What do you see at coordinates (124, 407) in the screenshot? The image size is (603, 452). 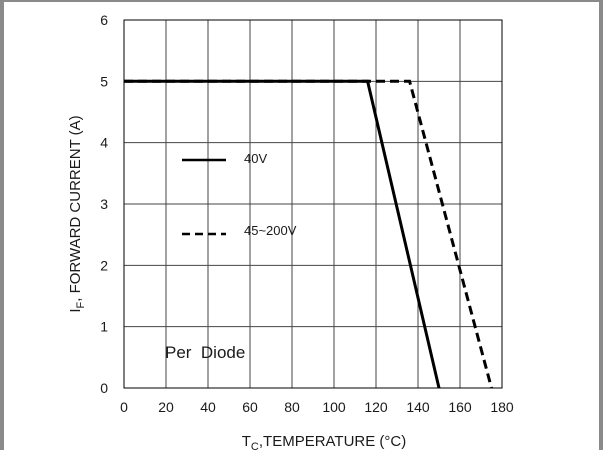 I see `x-tick-label: 0` at bounding box center [124, 407].